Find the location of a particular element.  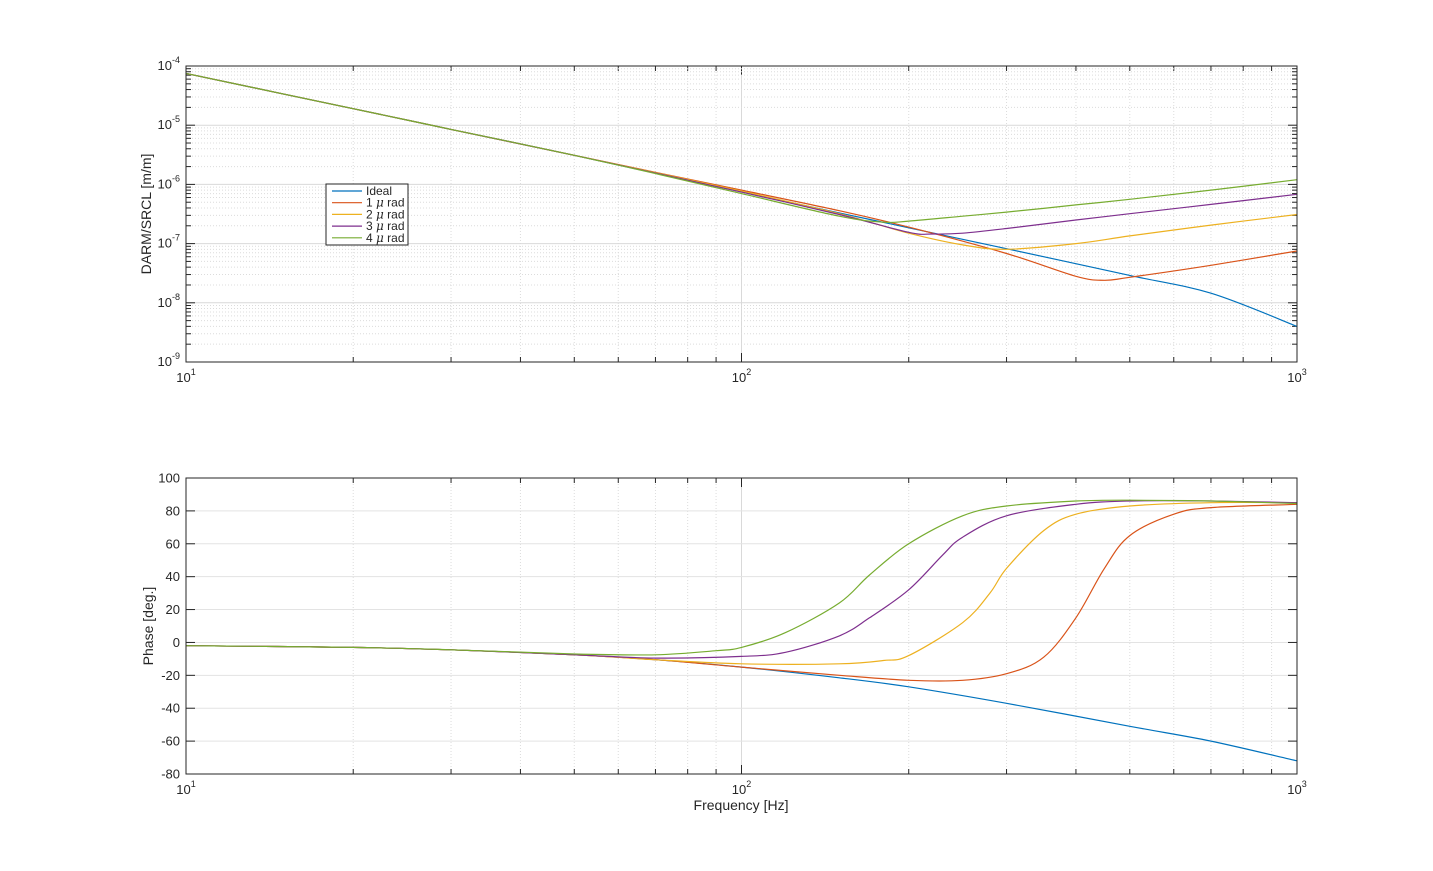

phase-y-tick-labels: 100 80 60 40 20 0 -20 -40 -60 -80 is located at coordinates (169, 626).